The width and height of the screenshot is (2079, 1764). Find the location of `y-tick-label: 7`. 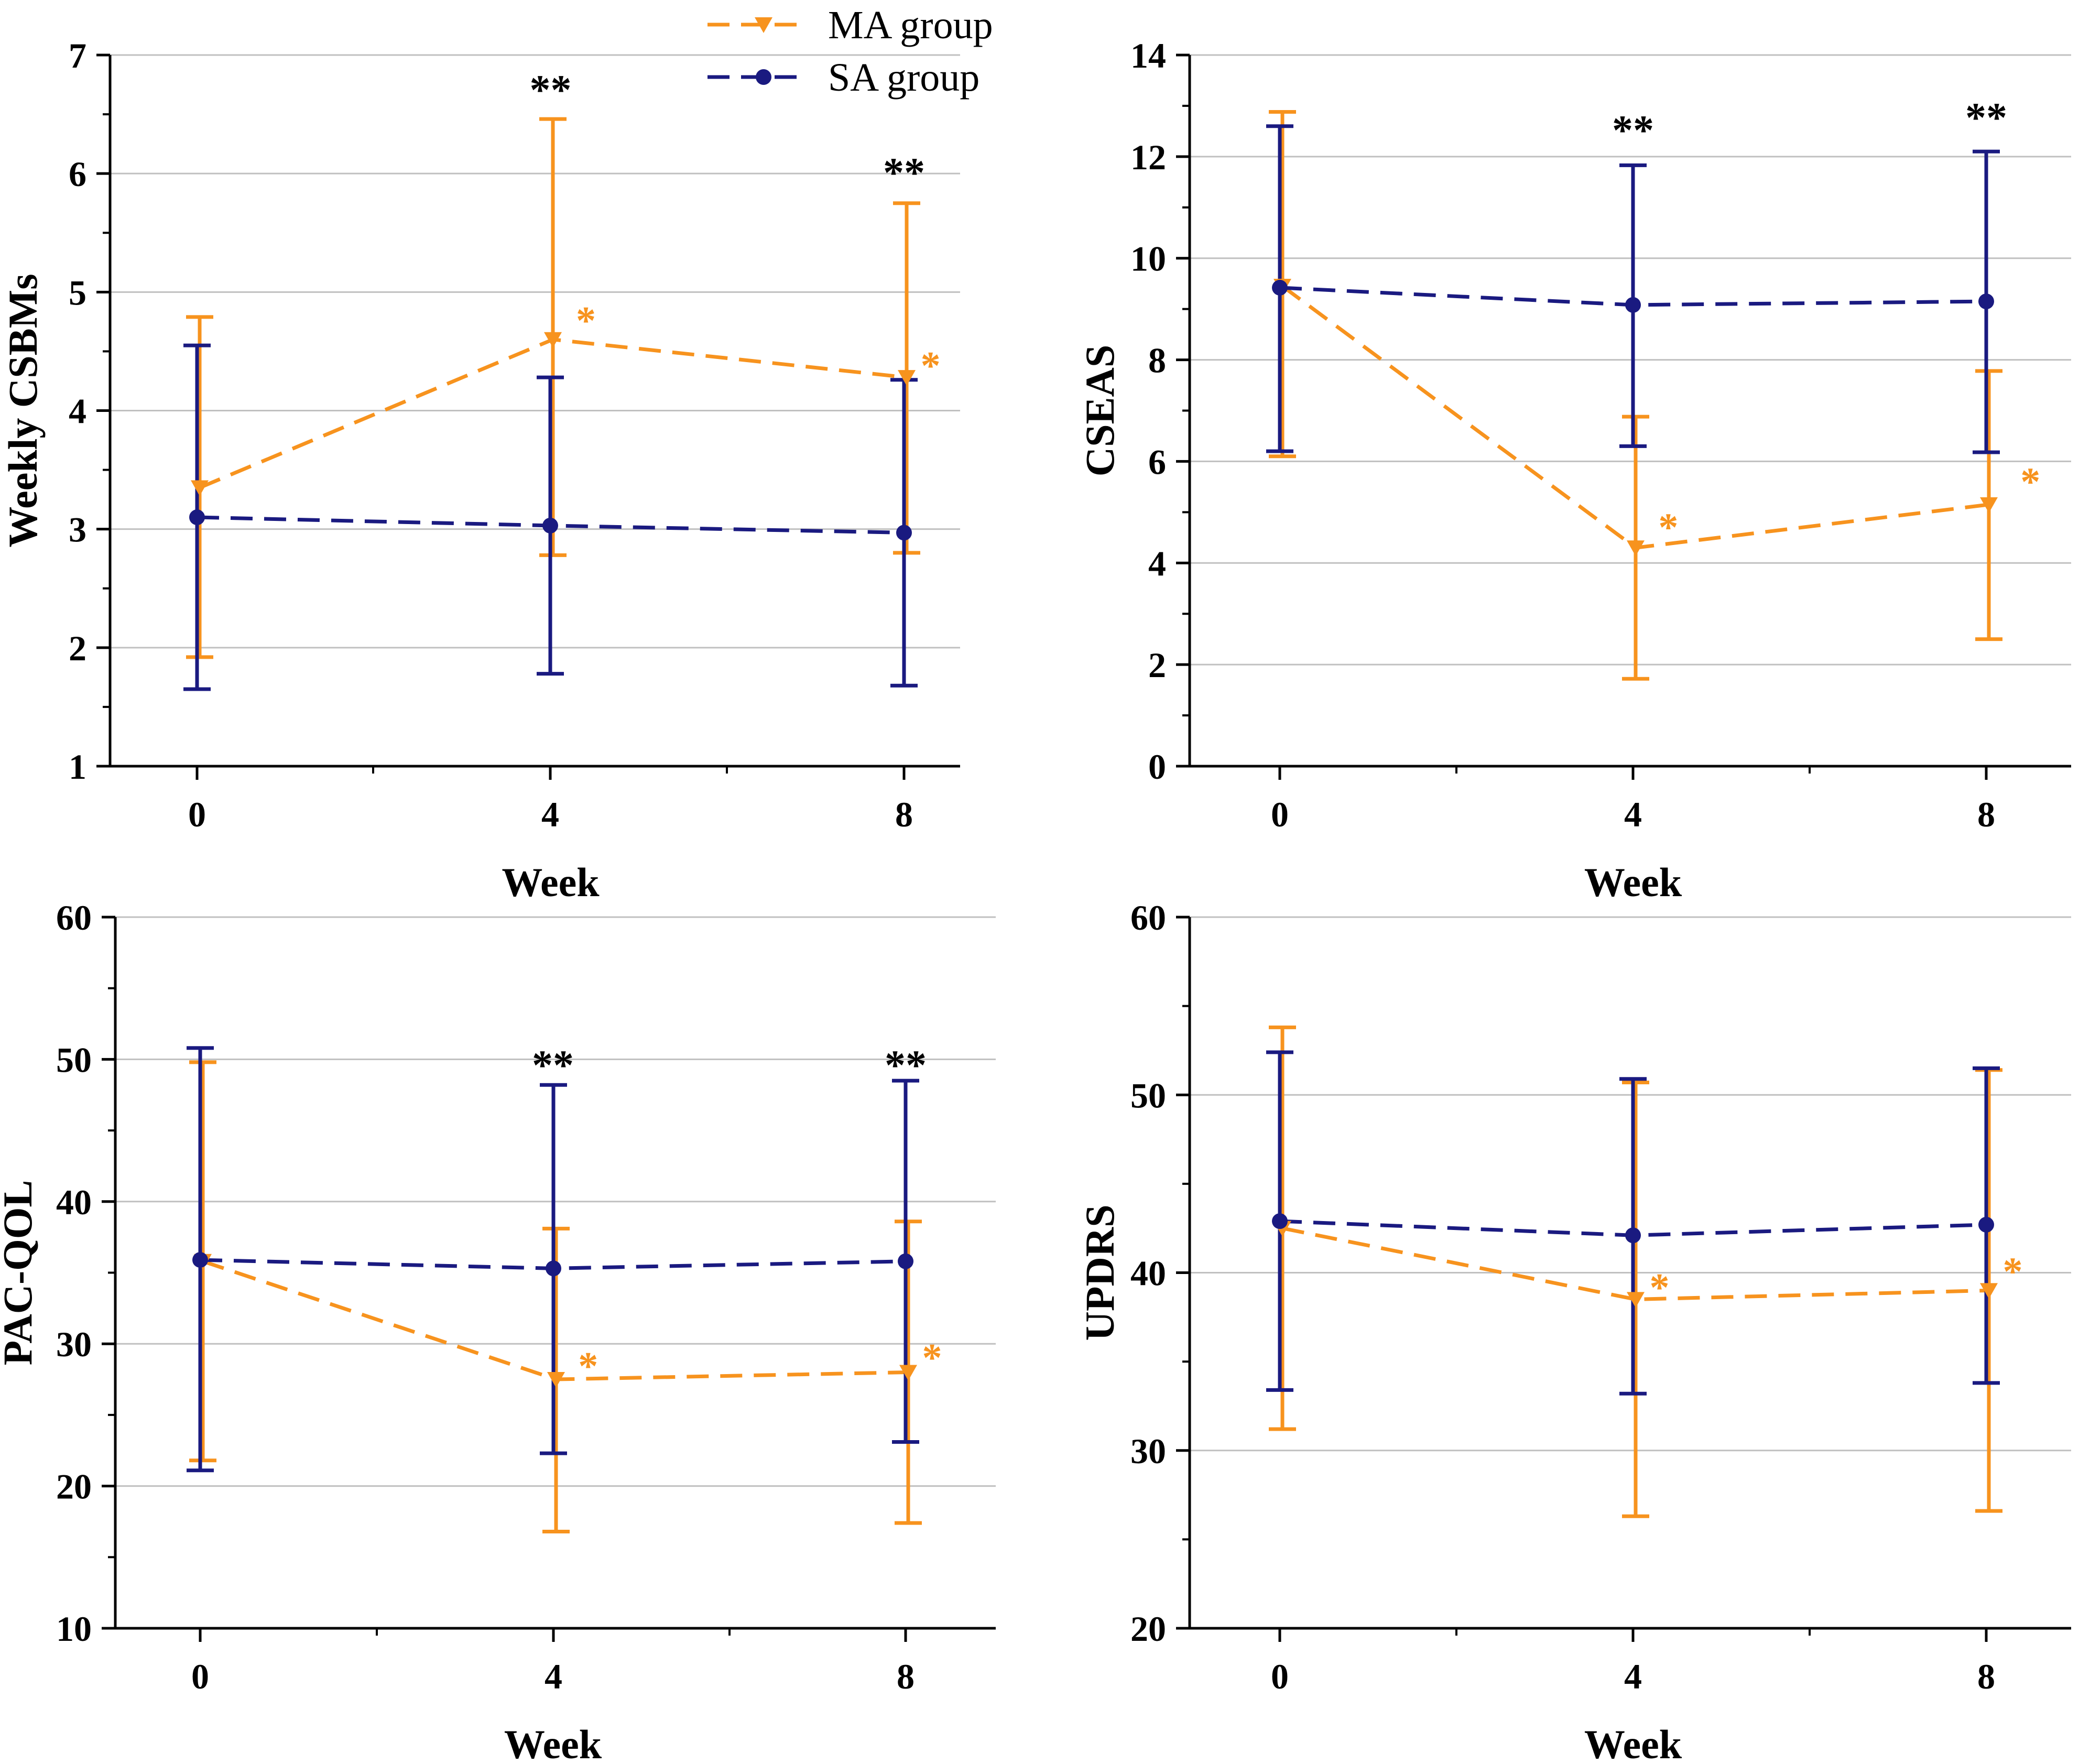

y-tick-label: 7 is located at coordinates (77, 55).